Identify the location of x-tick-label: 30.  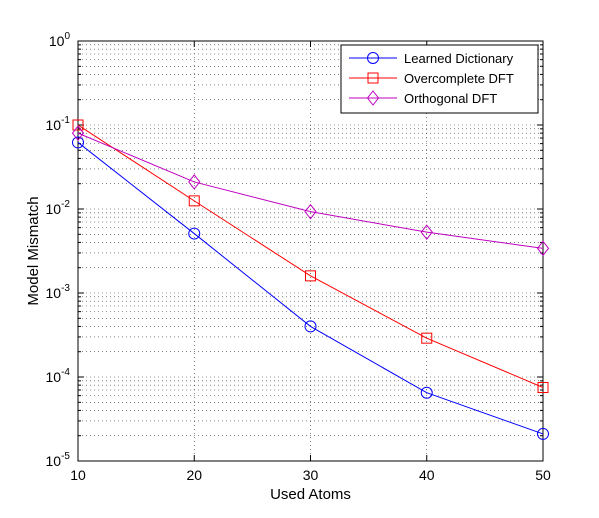
(311, 475).